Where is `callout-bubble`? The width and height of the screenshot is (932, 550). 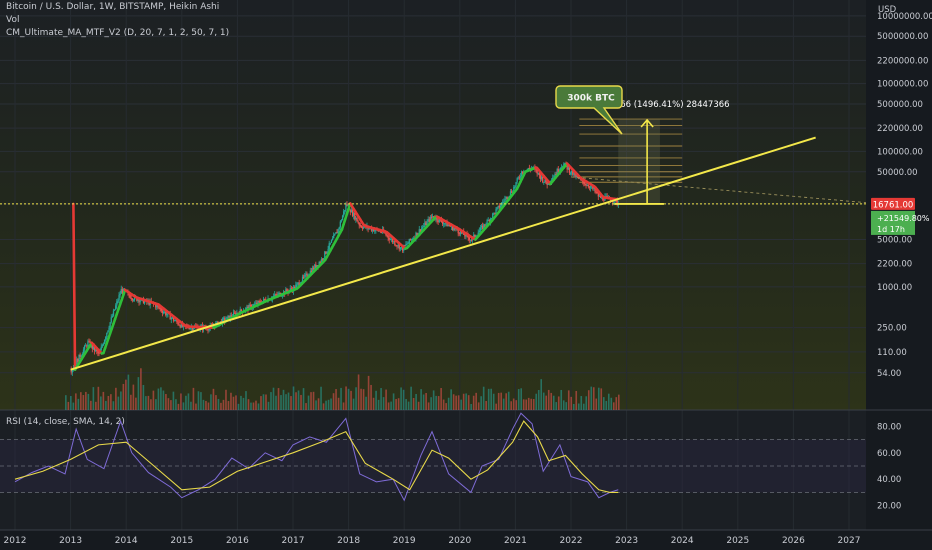
callout-bubble is located at coordinates (589, 110).